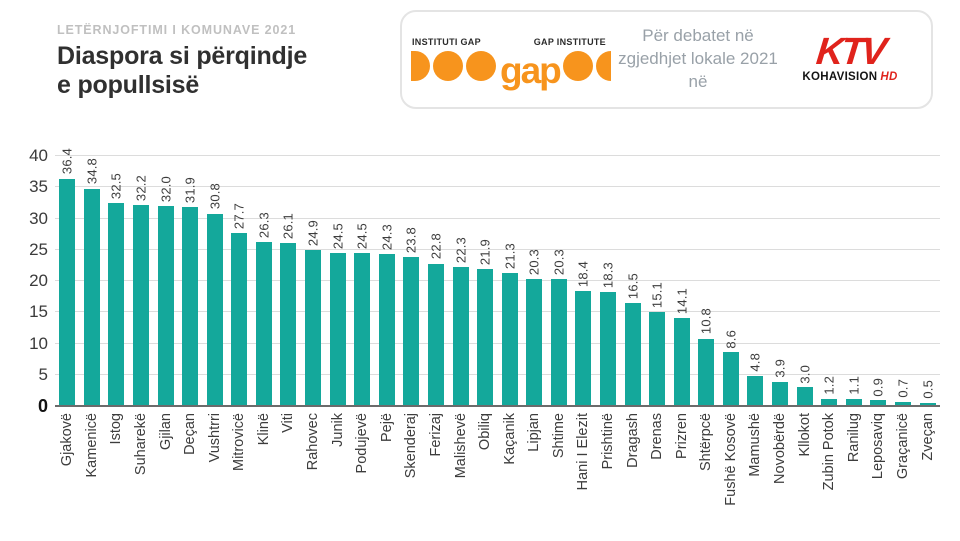 Image resolution: width=960 pixels, height=541 pixels. What do you see at coordinates (38, 280) in the screenshot?
I see `y-axis-label: 20` at bounding box center [38, 280].